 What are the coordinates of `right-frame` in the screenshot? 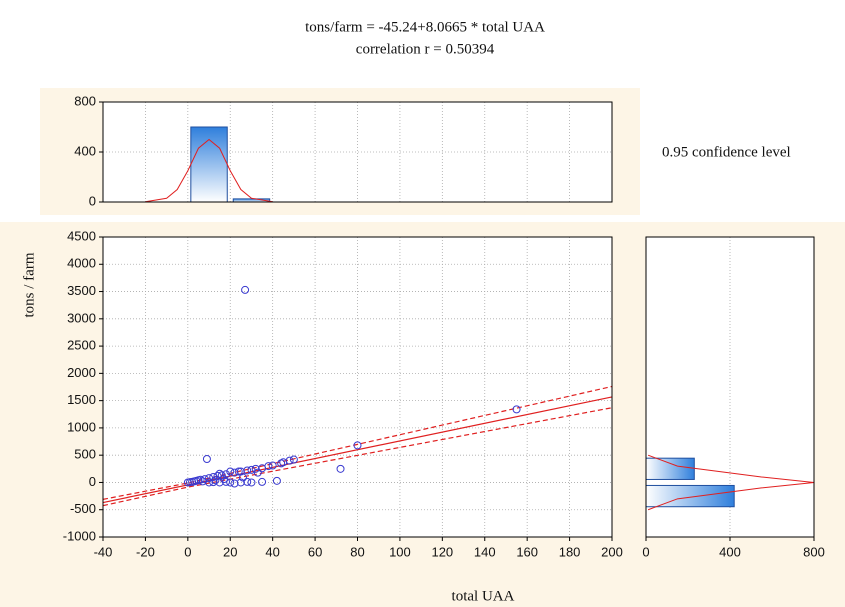 It's located at (730, 387).